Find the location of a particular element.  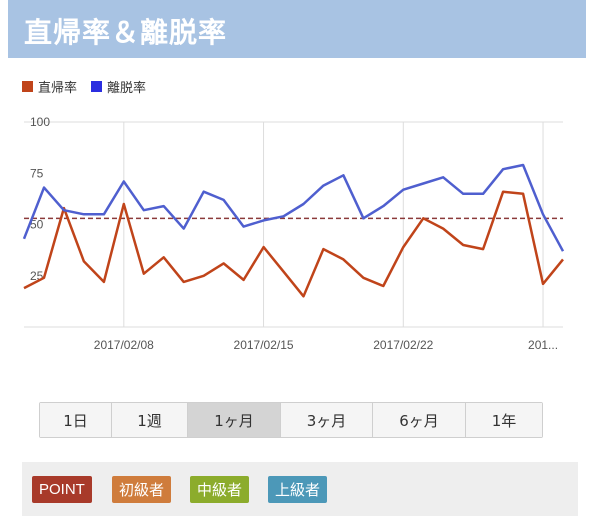

legend-label-bounce: 直帰率 is located at coordinates (58, 88).